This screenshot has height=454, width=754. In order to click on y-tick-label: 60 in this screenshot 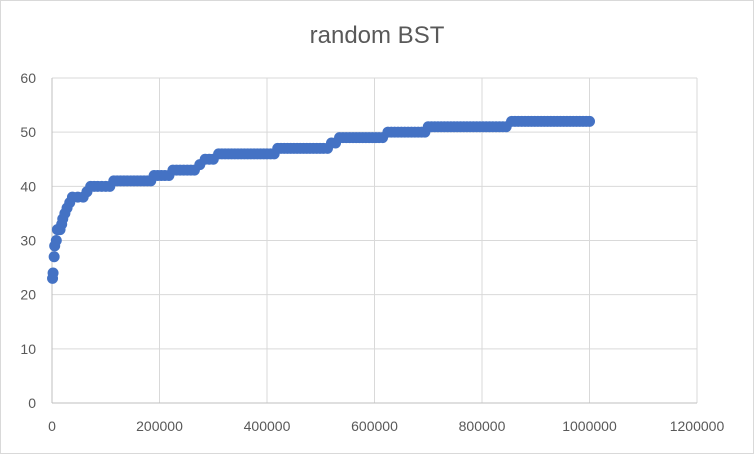, I will do `click(28, 78)`.